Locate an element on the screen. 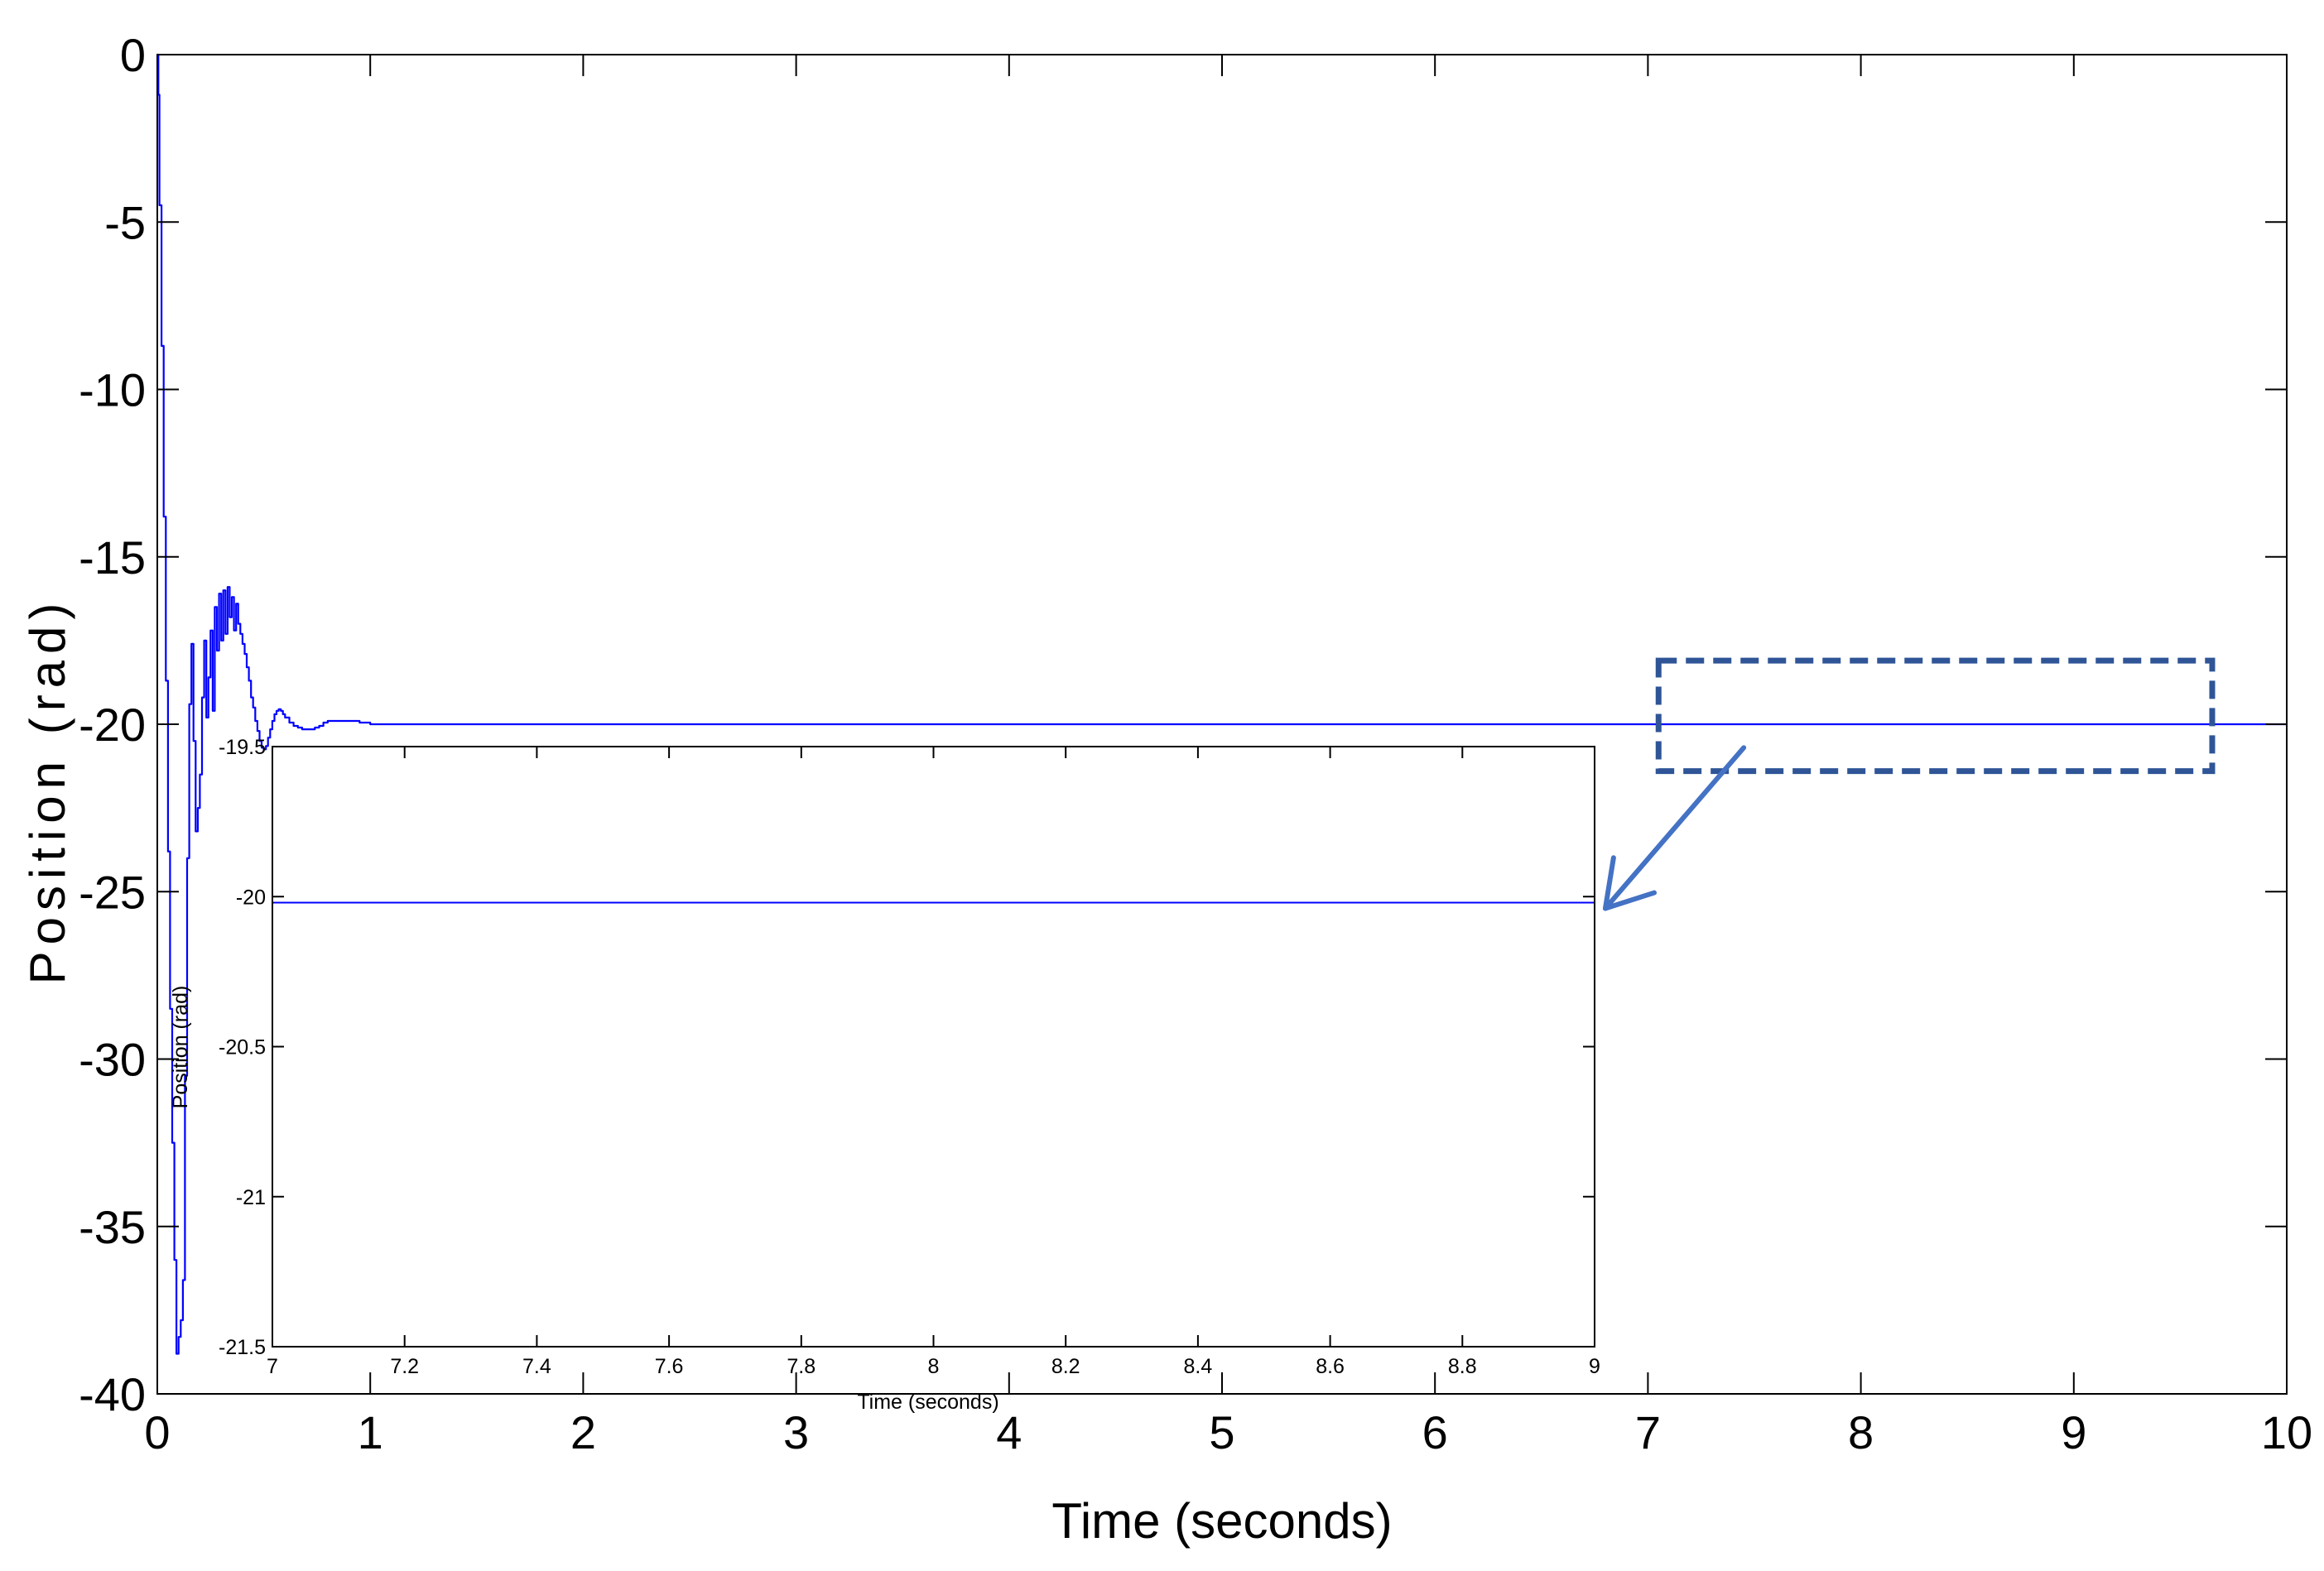 Image resolution: width=2324 pixels, height=1571 pixels. inset-x-tick-label: 8.2 is located at coordinates (1065, 1366).